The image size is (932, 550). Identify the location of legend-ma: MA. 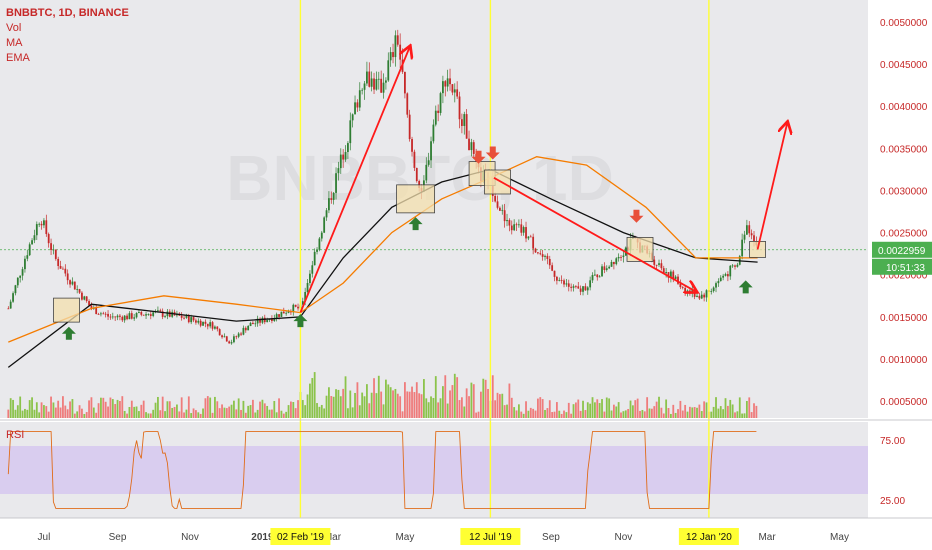
(67, 43).